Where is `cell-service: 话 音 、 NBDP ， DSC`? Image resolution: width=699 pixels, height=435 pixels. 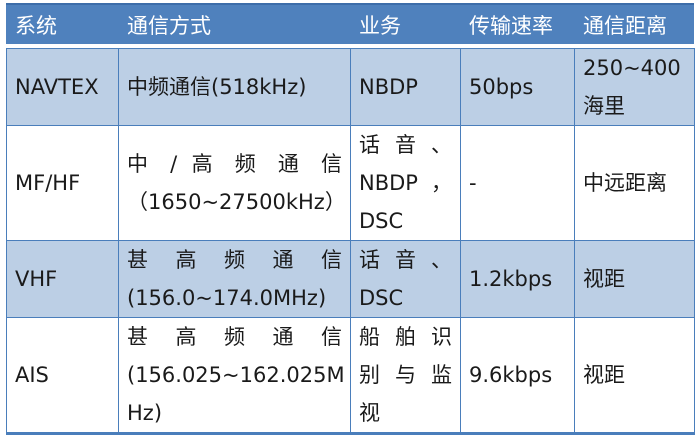 cell-service: 话 音 、 NBDP ， DSC is located at coordinates (405, 183).